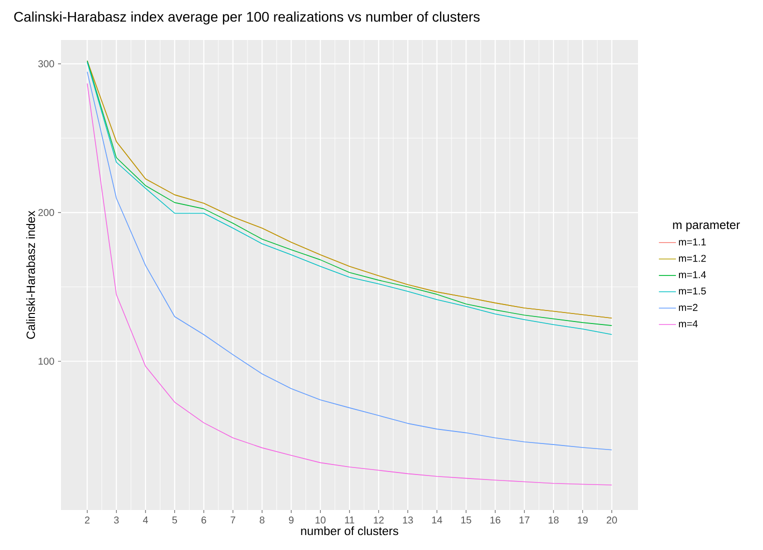 The height and width of the screenshot is (550, 763). I want to click on x-tick-label: 16, so click(495, 520).